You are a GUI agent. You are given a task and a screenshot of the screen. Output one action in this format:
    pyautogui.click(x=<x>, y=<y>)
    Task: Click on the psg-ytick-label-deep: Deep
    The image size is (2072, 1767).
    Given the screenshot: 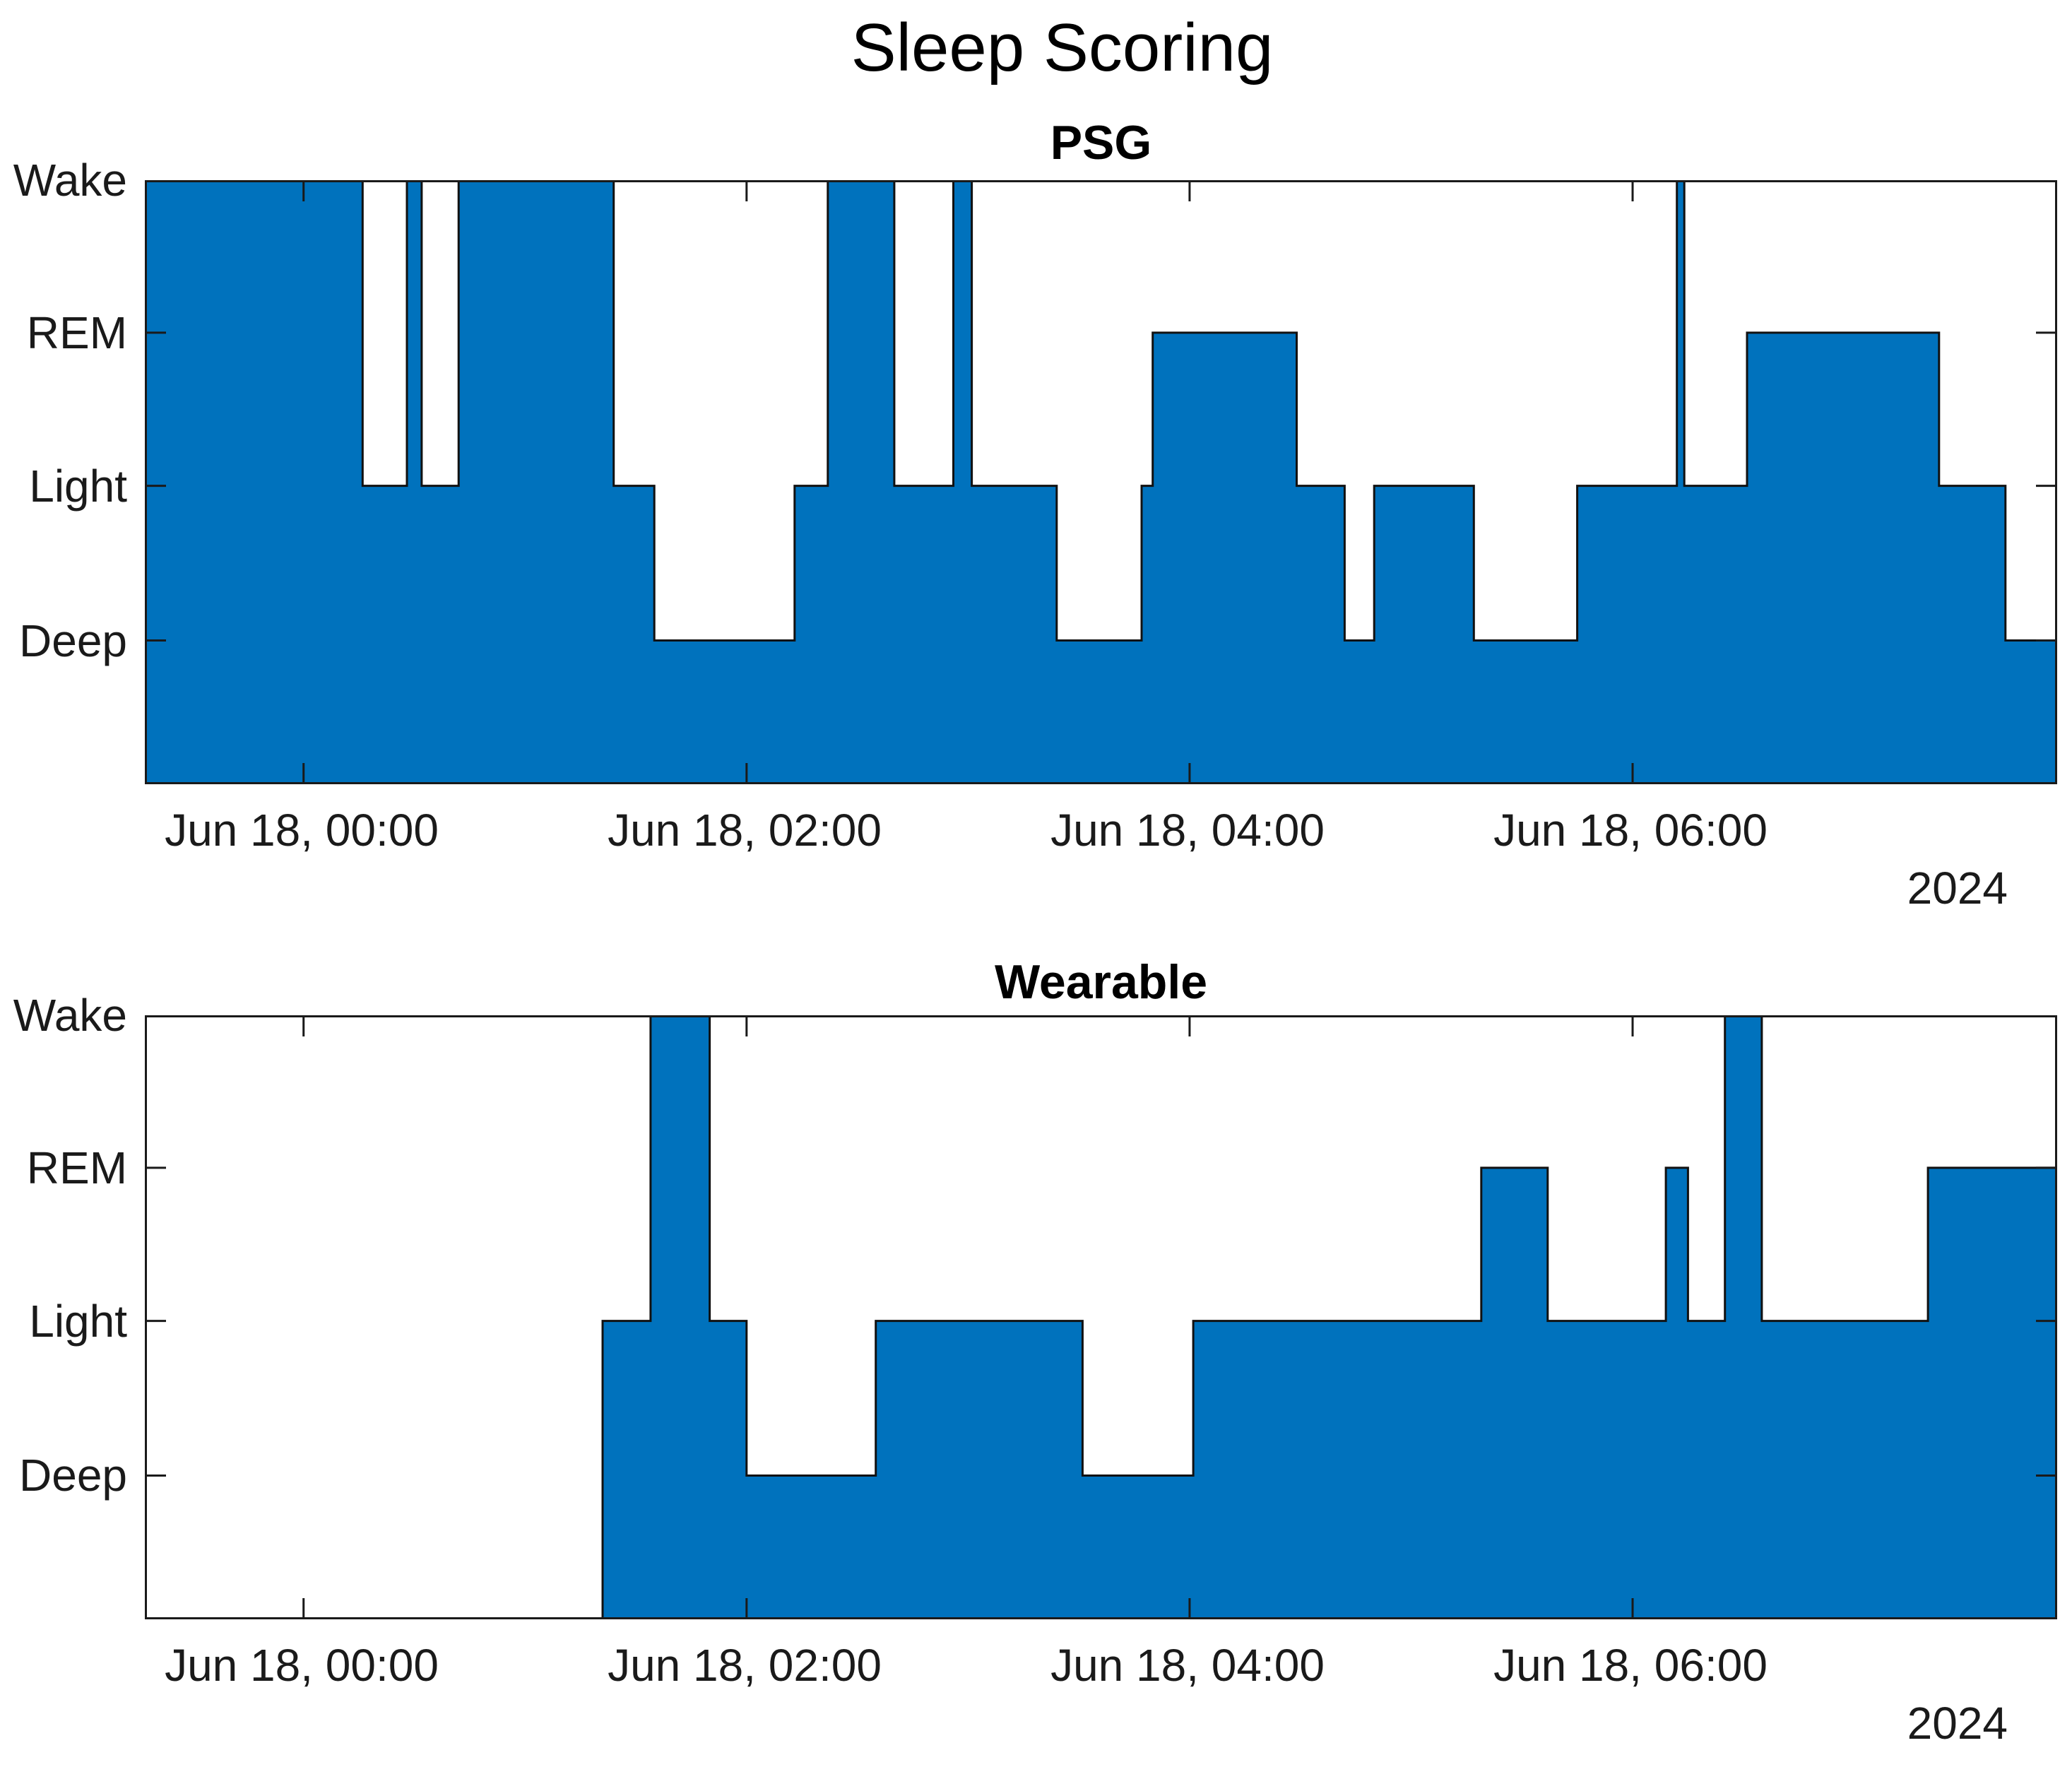 What is the action you would take?
    pyautogui.click(x=73, y=640)
    